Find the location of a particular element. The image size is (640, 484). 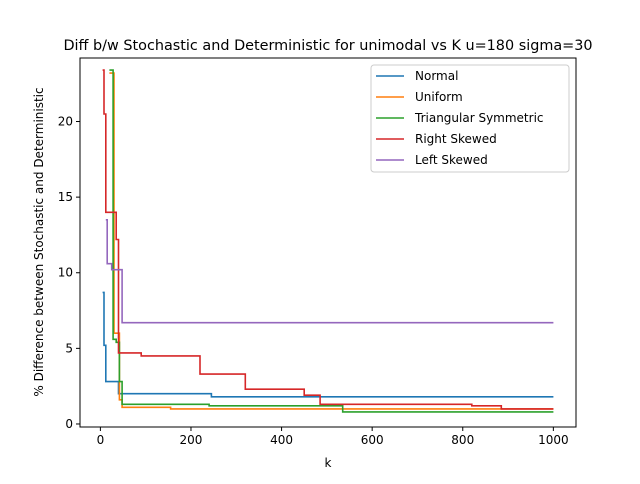

x-tick-label: 200 is located at coordinates (191, 440).